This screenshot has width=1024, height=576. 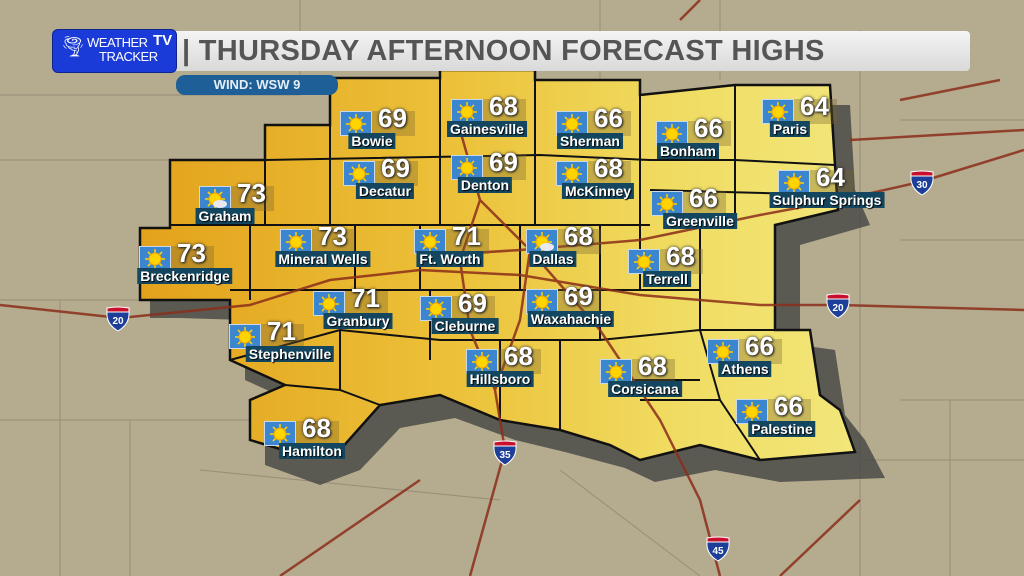 What do you see at coordinates (114, 51) in the screenshot?
I see `weather-tracker-logo: 🌪 WEATHER TRACKER TV` at bounding box center [114, 51].